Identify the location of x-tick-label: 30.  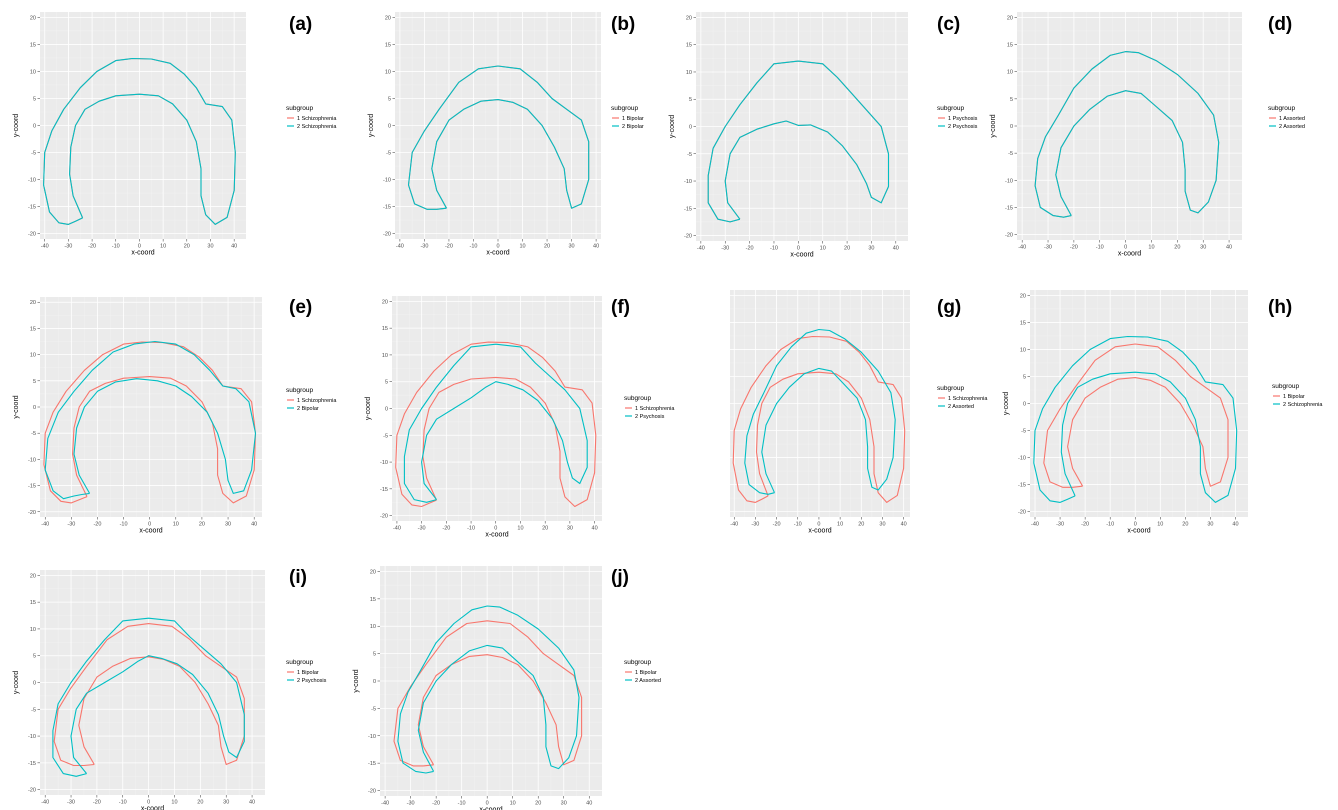
(570, 529).